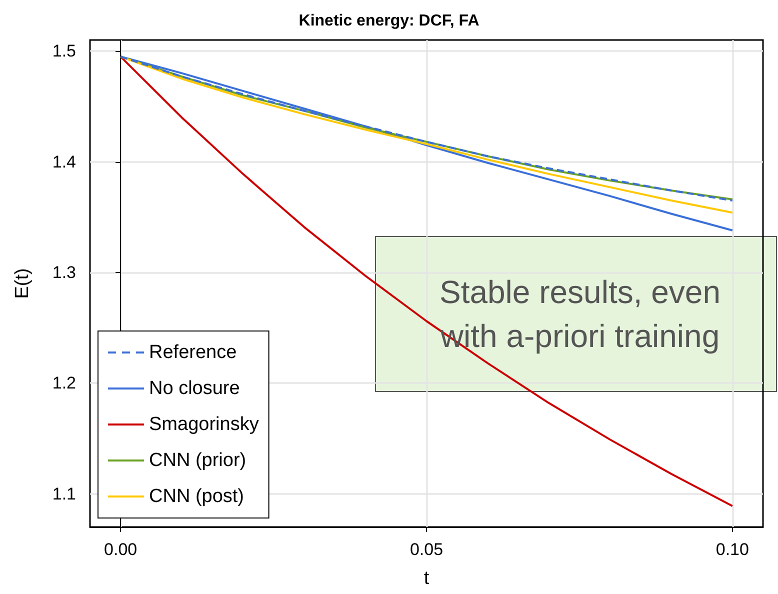 The height and width of the screenshot is (594, 778). What do you see at coordinates (732, 549) in the screenshot?
I see `x-tick-label: 0.10` at bounding box center [732, 549].